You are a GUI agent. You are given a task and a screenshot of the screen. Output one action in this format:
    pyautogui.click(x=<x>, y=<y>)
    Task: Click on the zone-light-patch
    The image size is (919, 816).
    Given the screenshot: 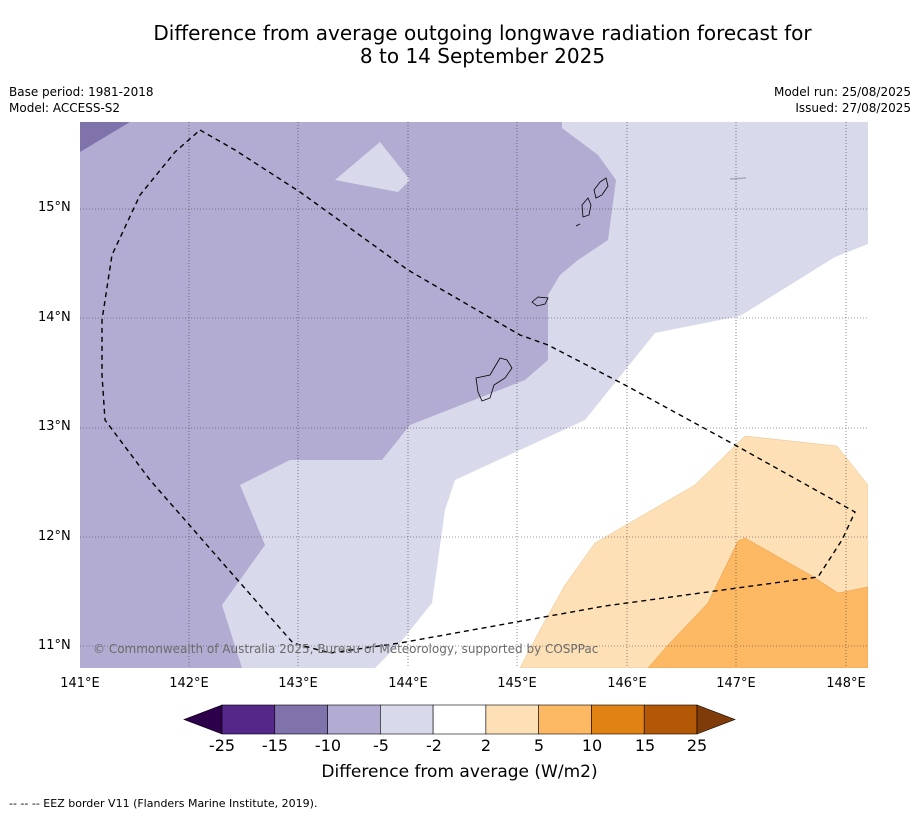 What is the action you would take?
    pyautogui.click(x=372, y=167)
    